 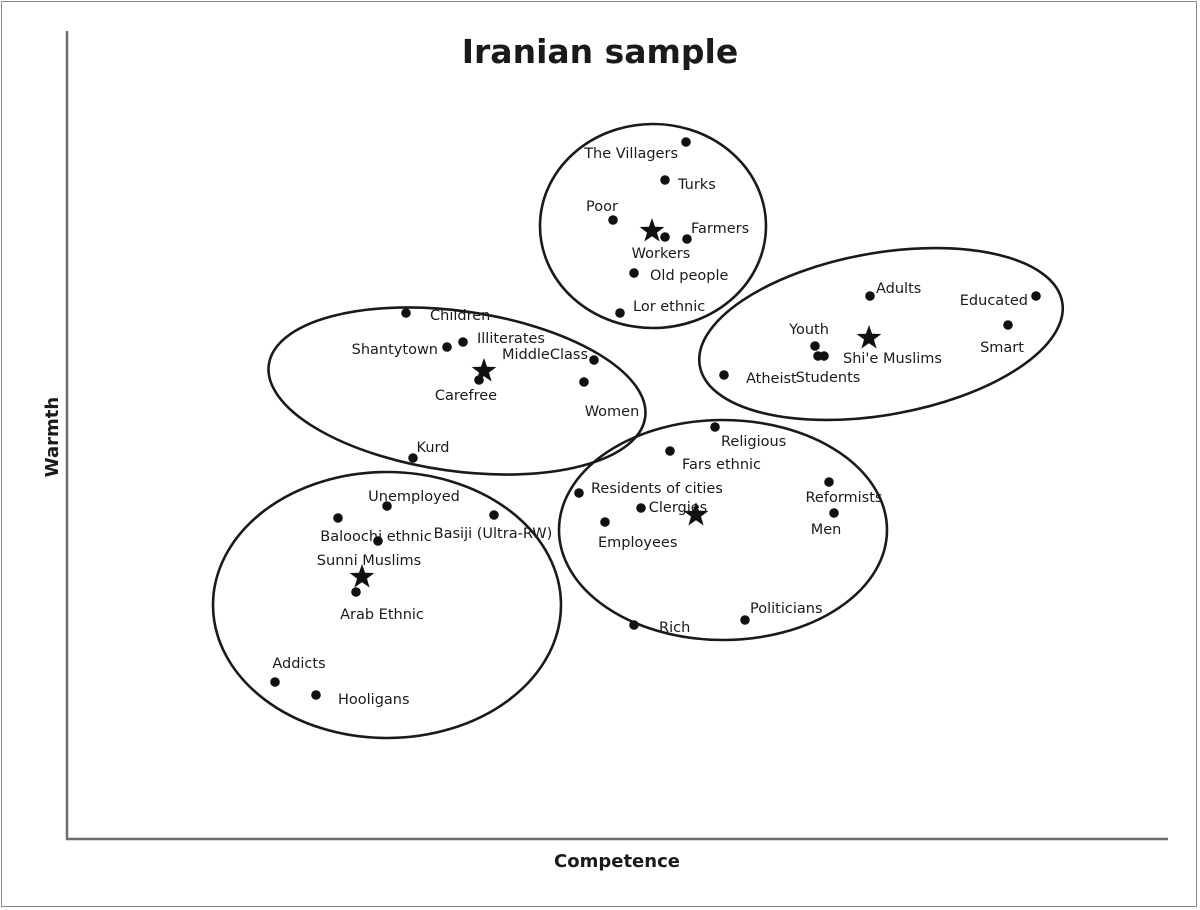 I want to click on data-point-label: Employees, so click(x=637, y=543).